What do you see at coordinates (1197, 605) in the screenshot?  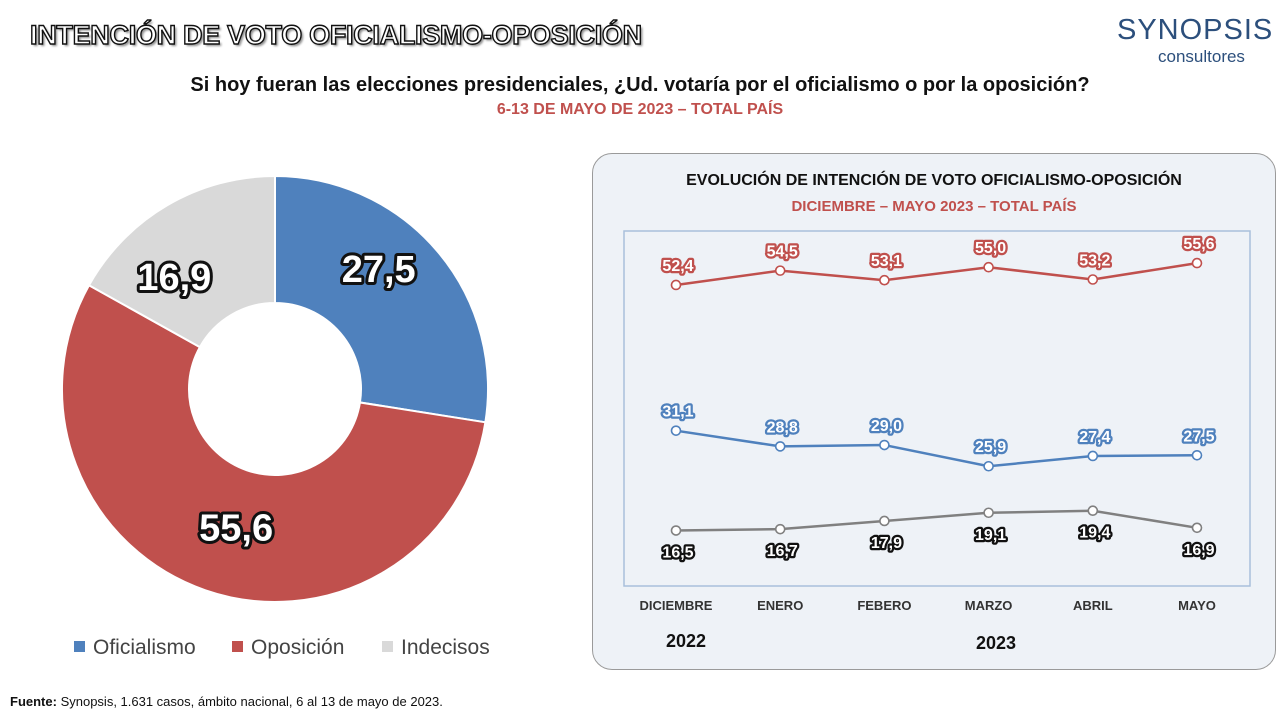 I see `x-tick-label: MAYO` at bounding box center [1197, 605].